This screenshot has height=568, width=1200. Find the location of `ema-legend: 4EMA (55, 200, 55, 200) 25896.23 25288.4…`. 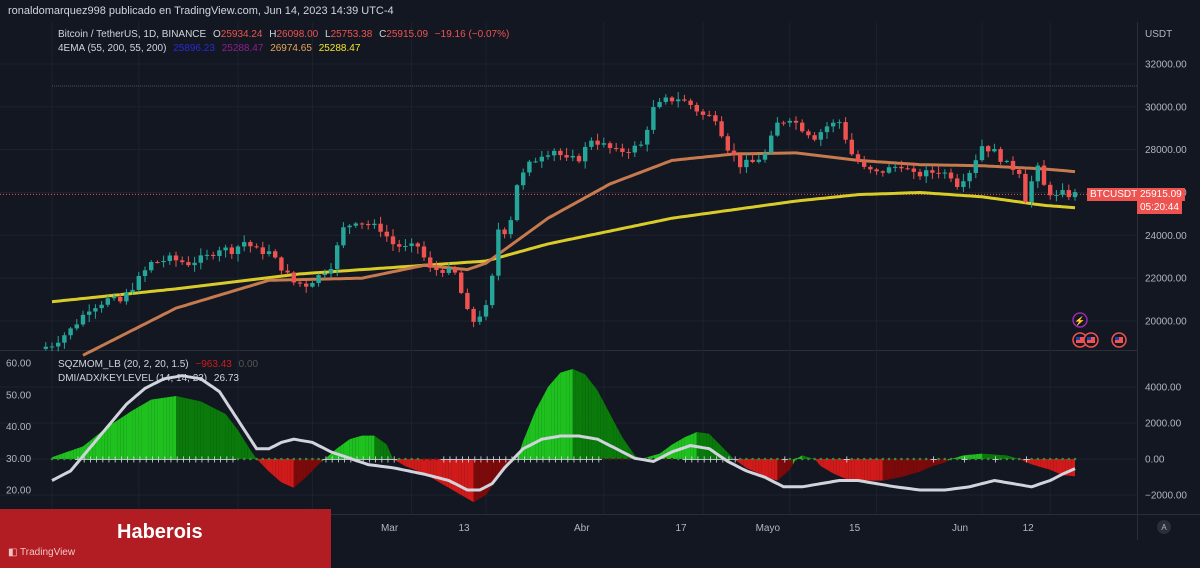

ema-legend: 4EMA (55, 200, 55, 200) 25896.23 25288.4… is located at coordinates (211, 48).